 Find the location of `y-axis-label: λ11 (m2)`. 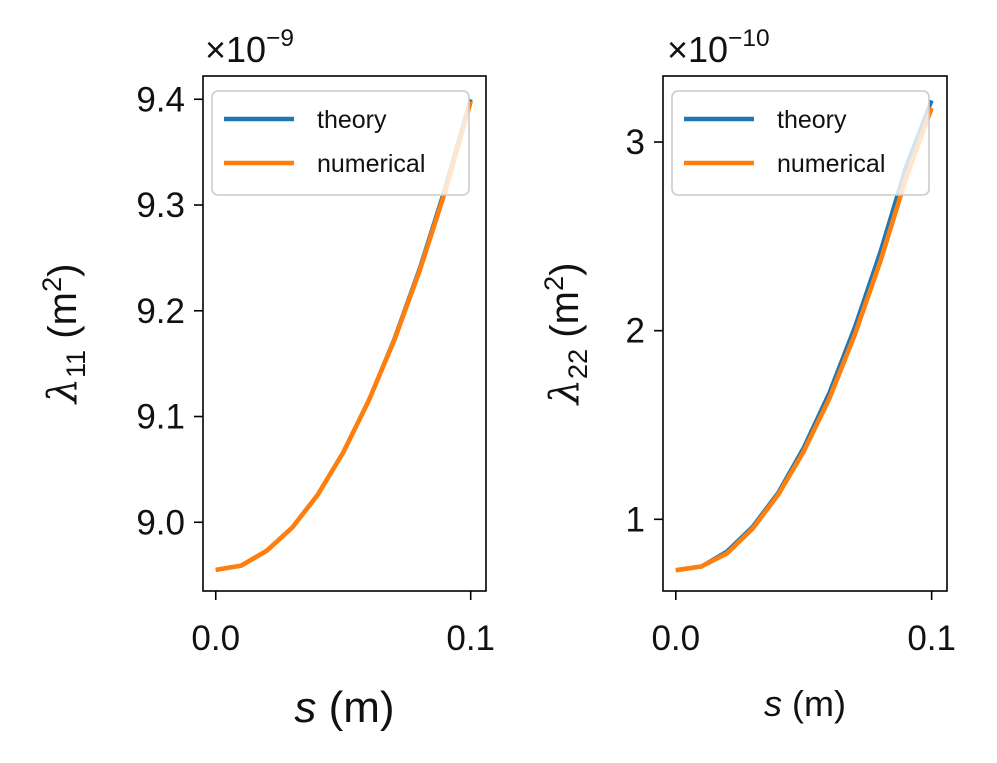

y-axis-label: λ11 (m2) is located at coordinates (63, 335).